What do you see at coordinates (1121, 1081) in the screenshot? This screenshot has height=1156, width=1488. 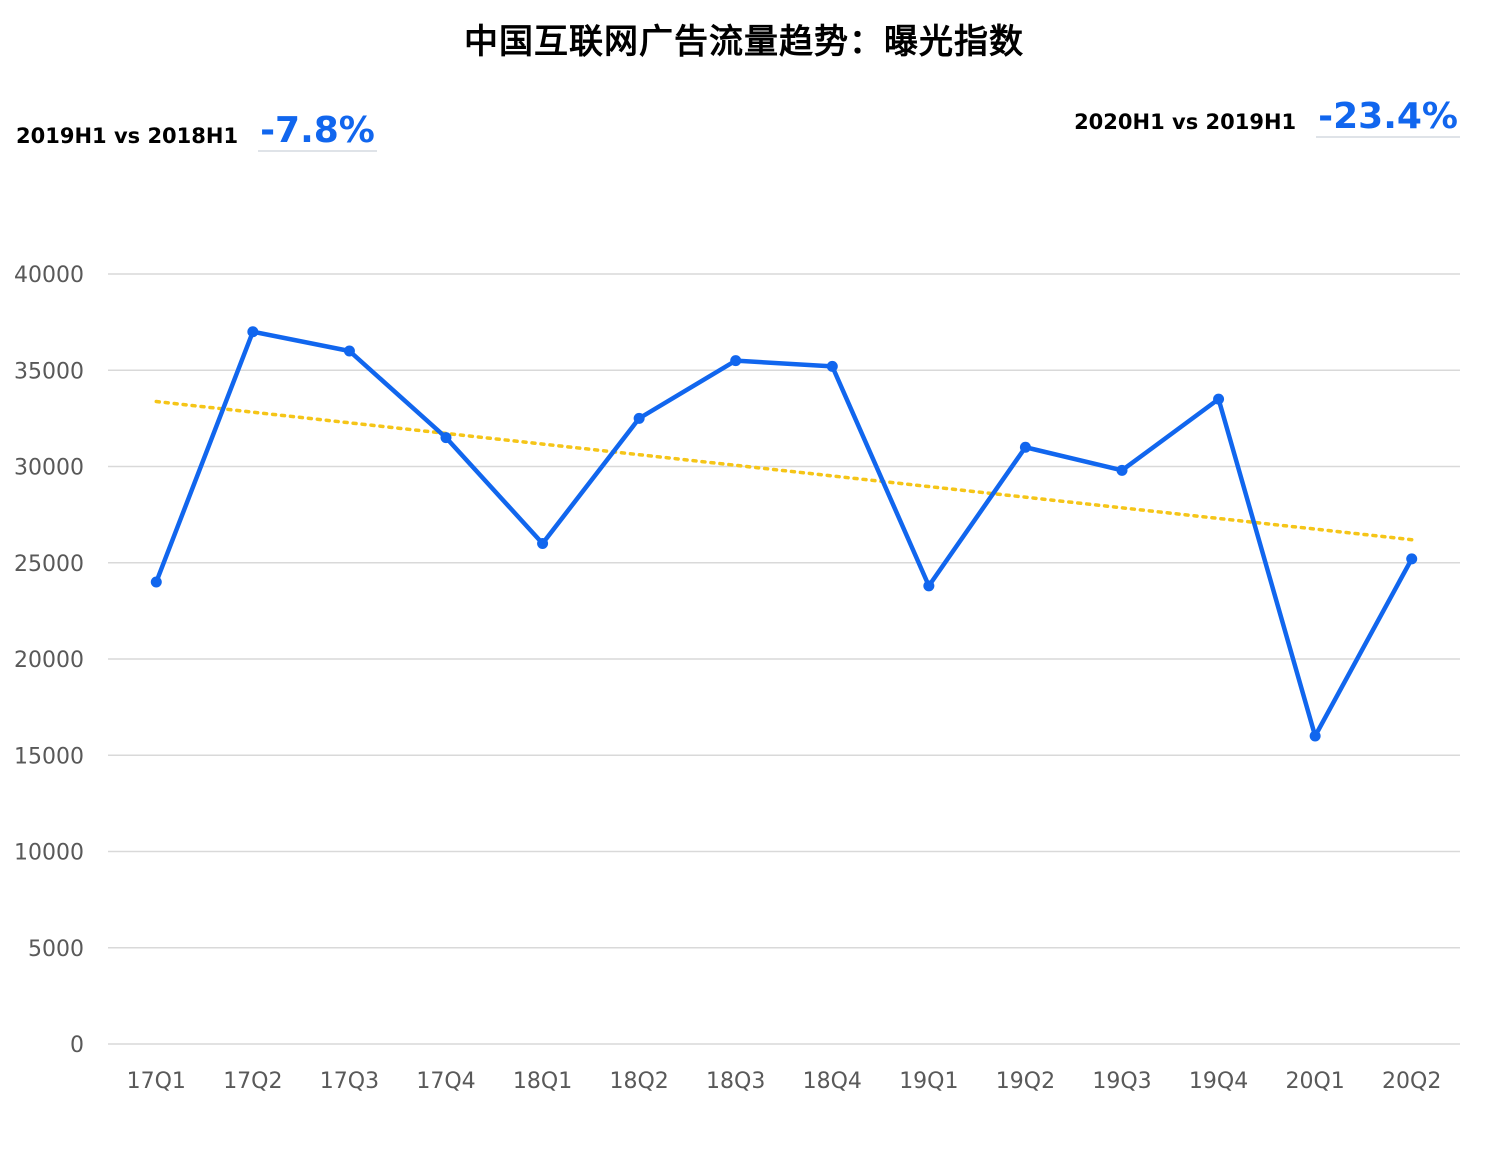 I see `x-tick-label: 19Q3` at bounding box center [1121, 1081].